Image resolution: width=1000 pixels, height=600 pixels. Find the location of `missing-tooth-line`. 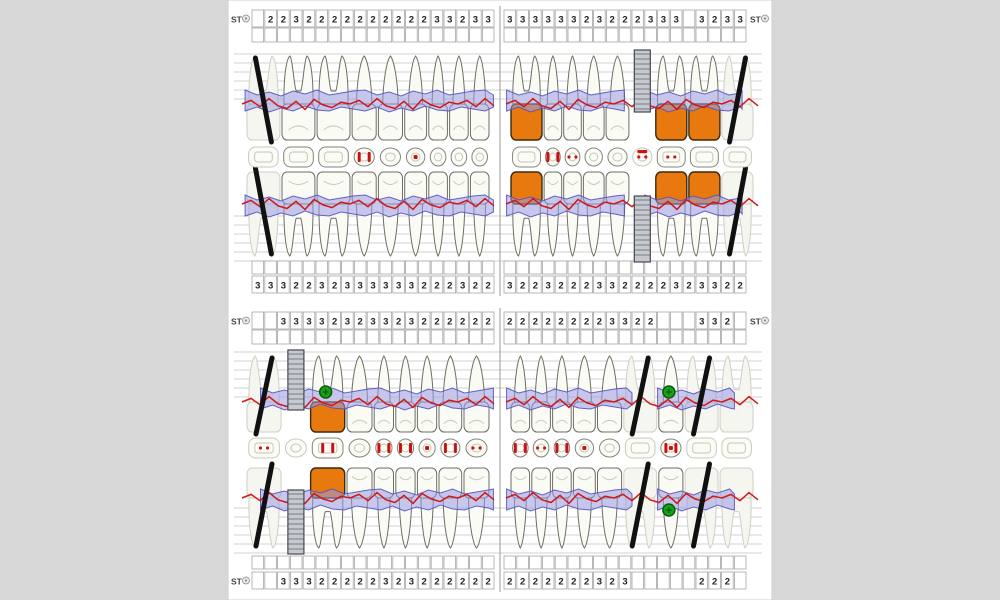

missing-tooth-line is located at coordinates (737, 211).